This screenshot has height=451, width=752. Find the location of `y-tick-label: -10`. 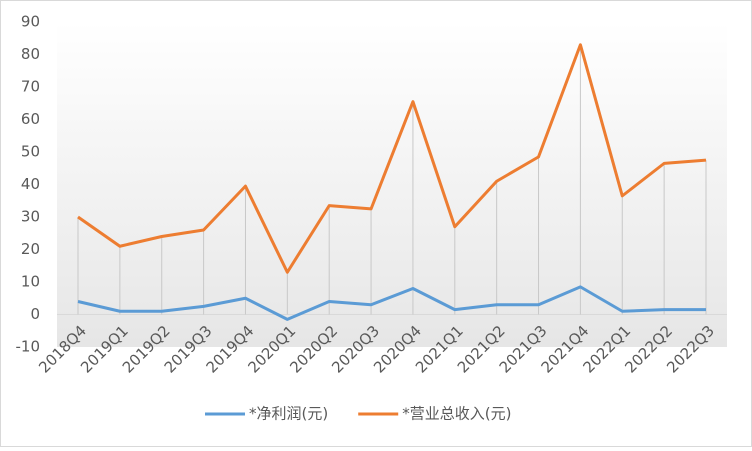

y-tick-label: -10 is located at coordinates (28, 347).